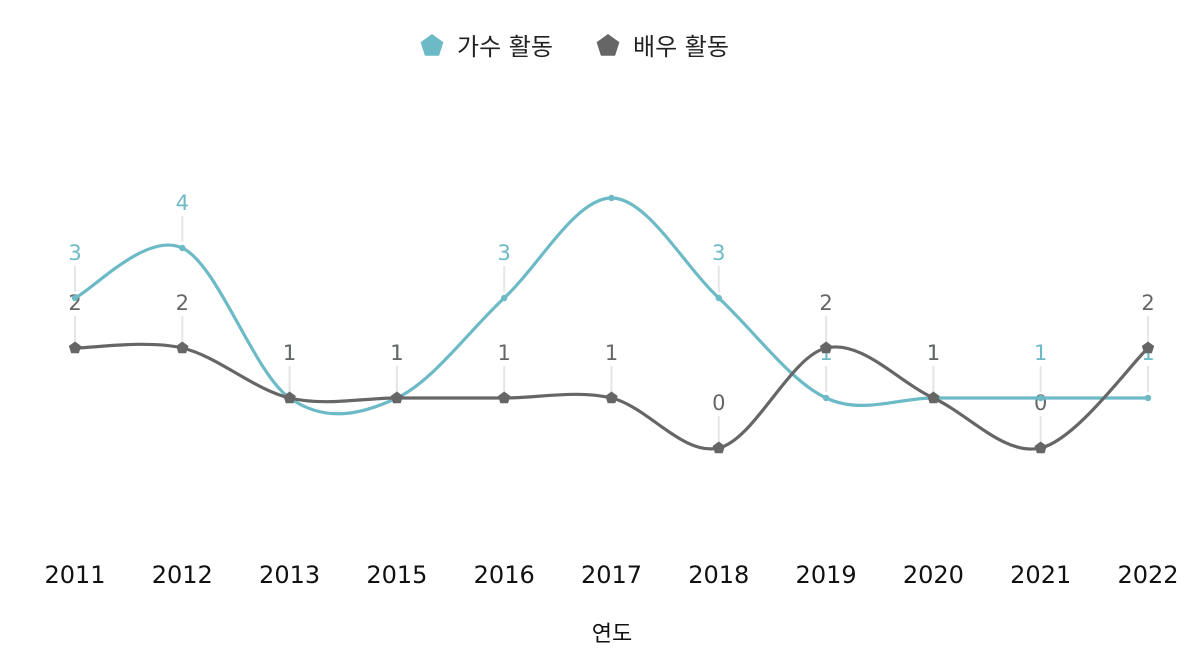 Image resolution: width=1200 pixels, height=666 pixels. What do you see at coordinates (933, 397) in the screenshot?
I see `data-point-2-2020` at bounding box center [933, 397].